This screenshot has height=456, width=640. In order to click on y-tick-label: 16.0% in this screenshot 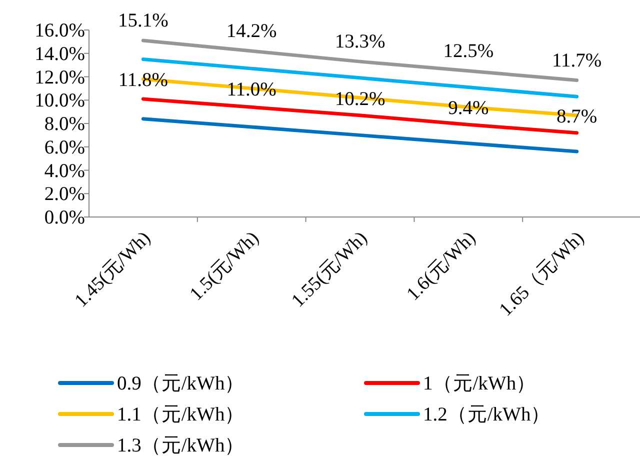, I will do `click(59, 31)`.